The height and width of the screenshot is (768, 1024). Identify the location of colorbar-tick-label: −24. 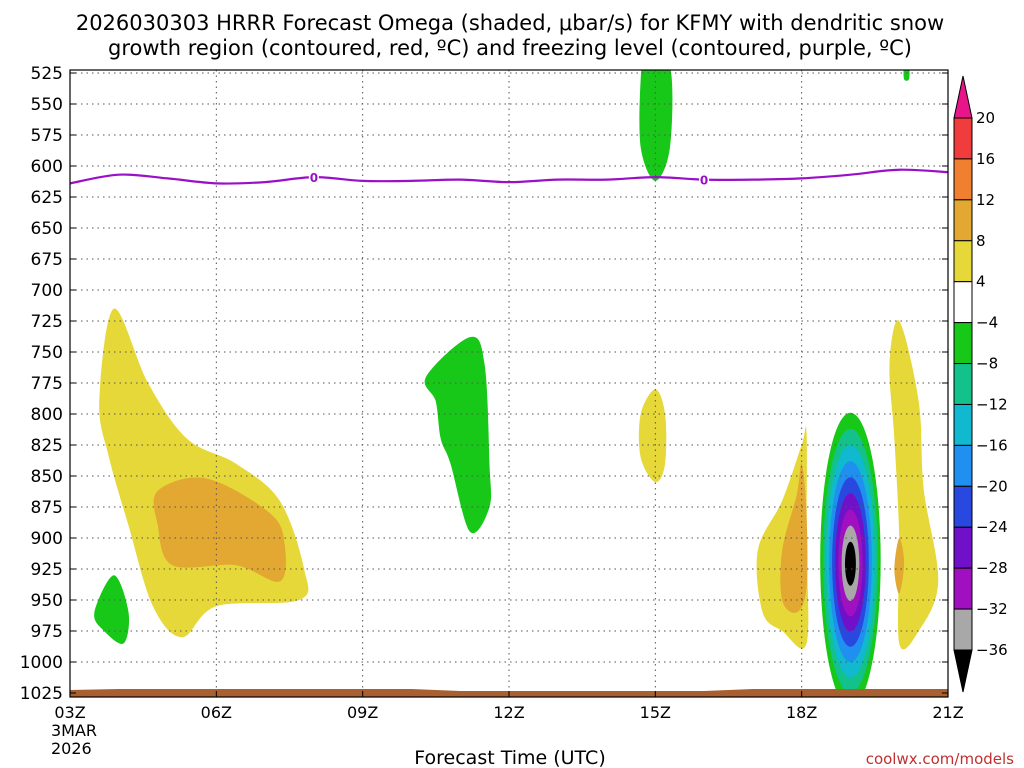
(992, 527).